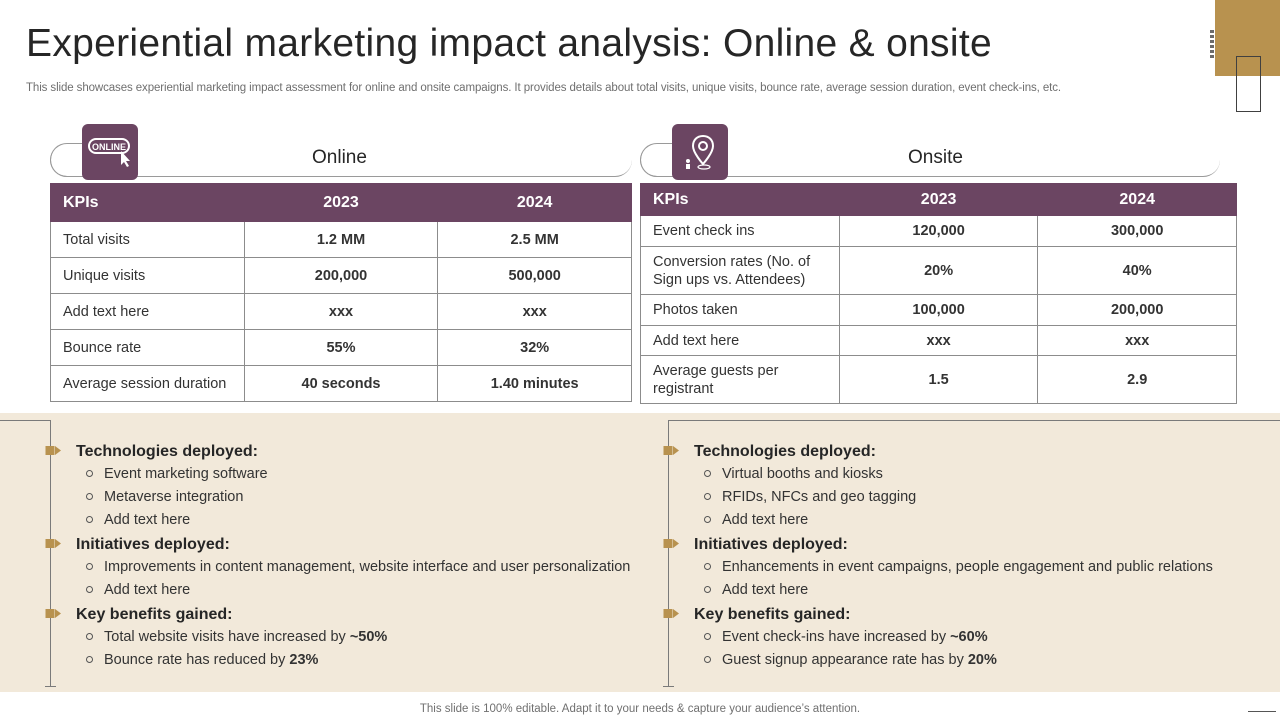 This screenshot has width=1280, height=720. I want to click on onsite-icon-box, so click(700, 152).